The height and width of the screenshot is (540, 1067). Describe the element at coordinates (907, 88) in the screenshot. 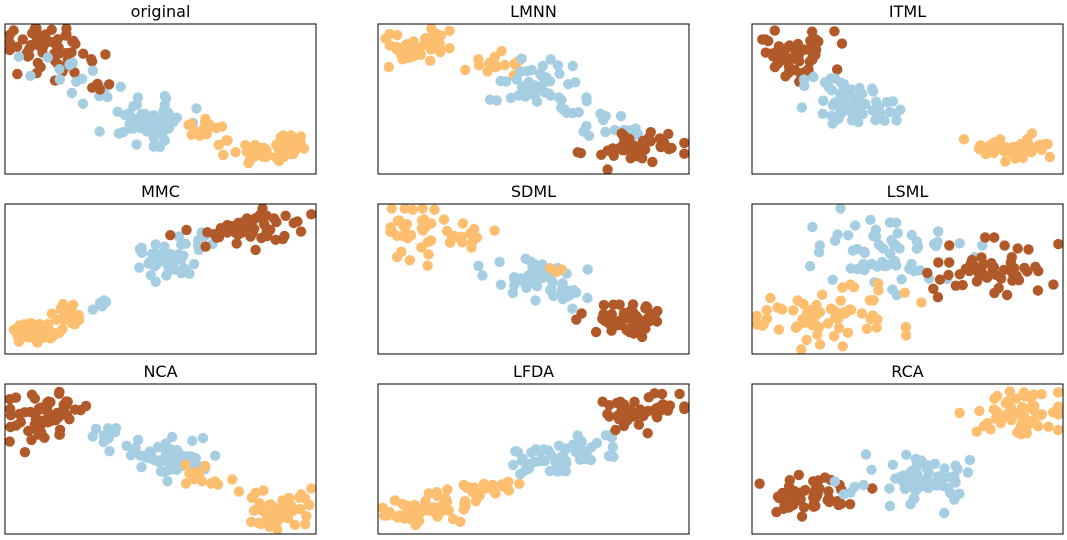

I see `panel-itml: ITML` at that location.